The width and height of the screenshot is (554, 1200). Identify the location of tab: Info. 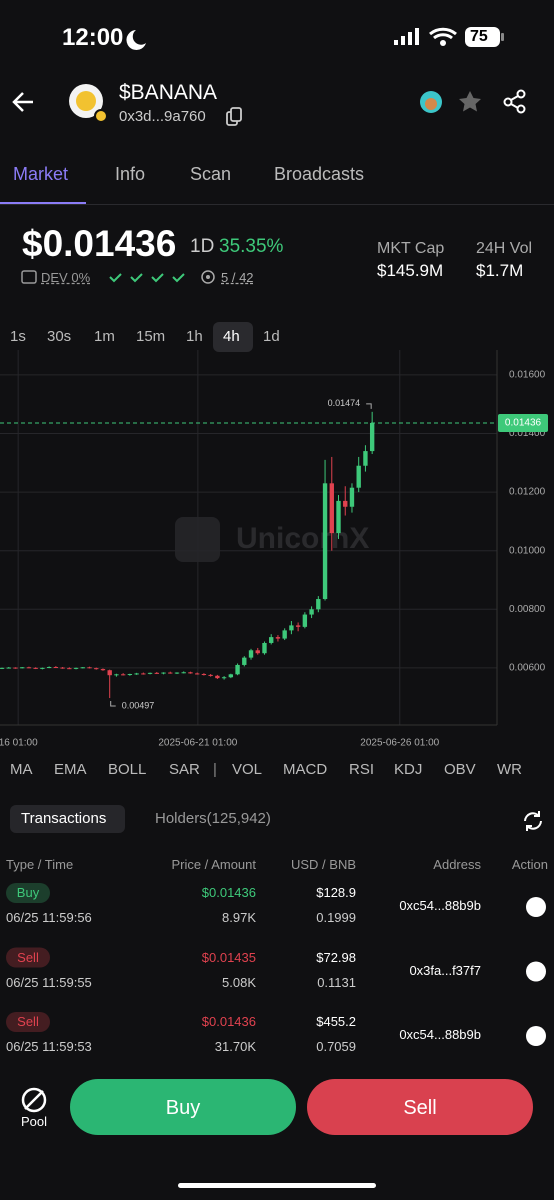
(130, 174).